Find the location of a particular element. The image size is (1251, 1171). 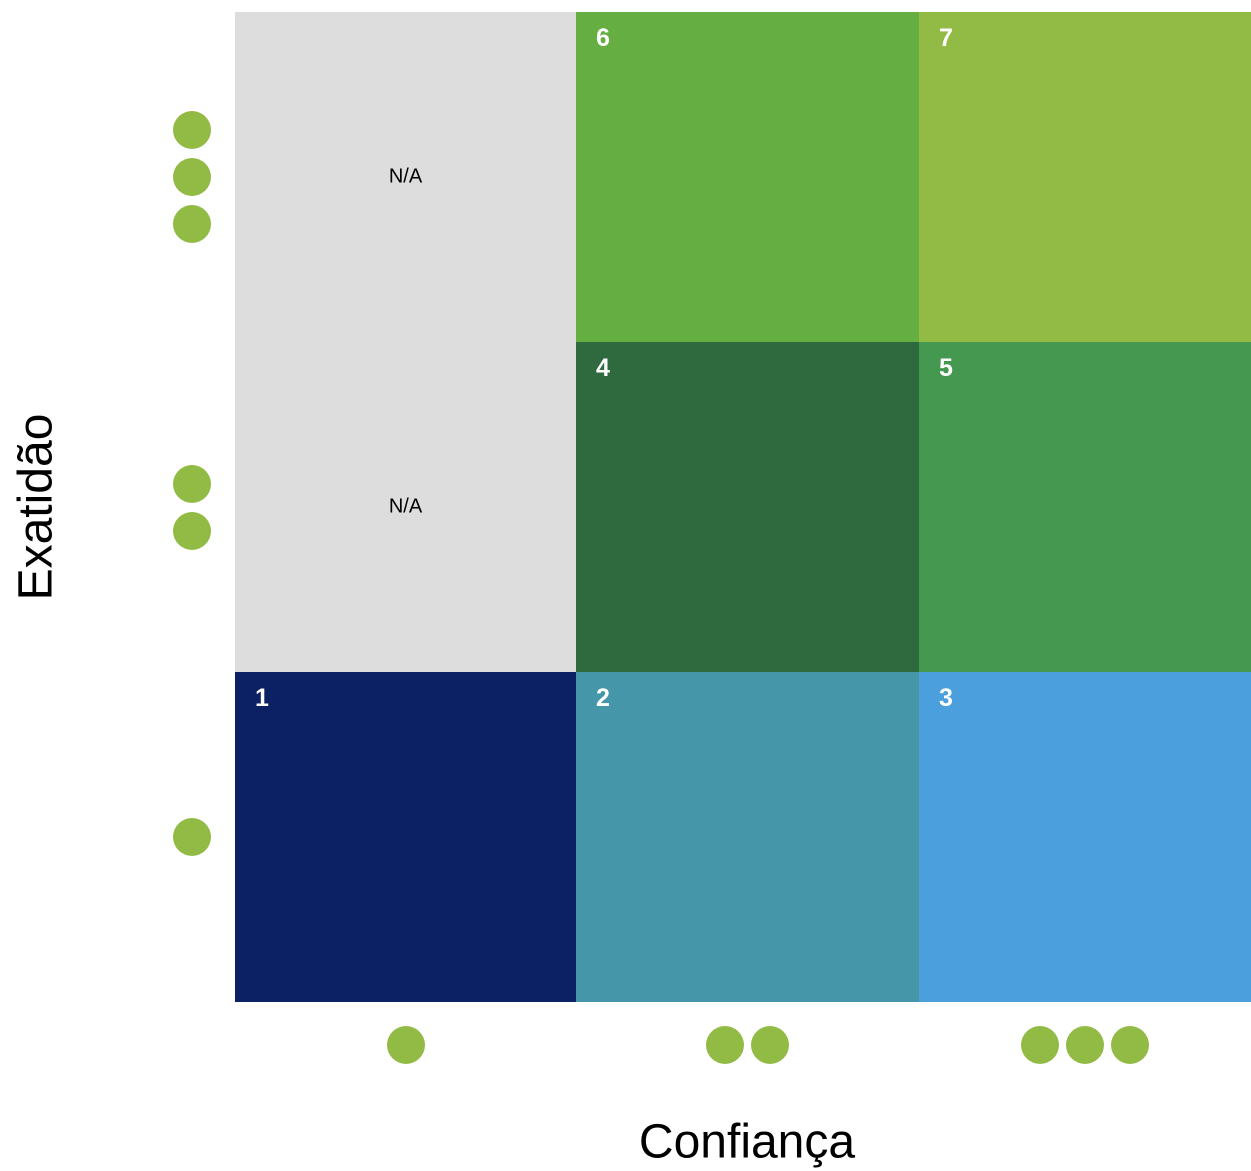

matrix-cell: 6 is located at coordinates (747, 177).